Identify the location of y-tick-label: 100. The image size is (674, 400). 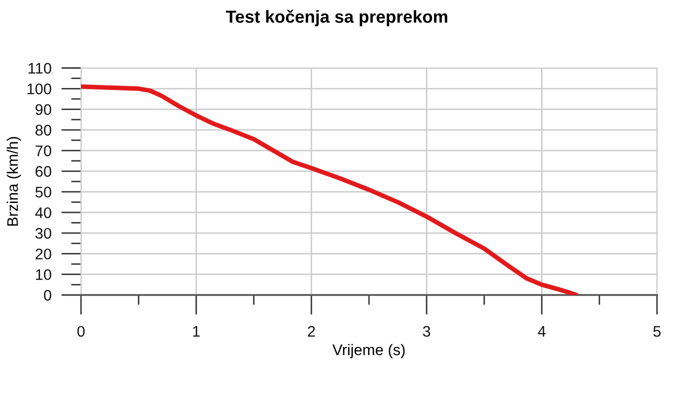
(40, 89).